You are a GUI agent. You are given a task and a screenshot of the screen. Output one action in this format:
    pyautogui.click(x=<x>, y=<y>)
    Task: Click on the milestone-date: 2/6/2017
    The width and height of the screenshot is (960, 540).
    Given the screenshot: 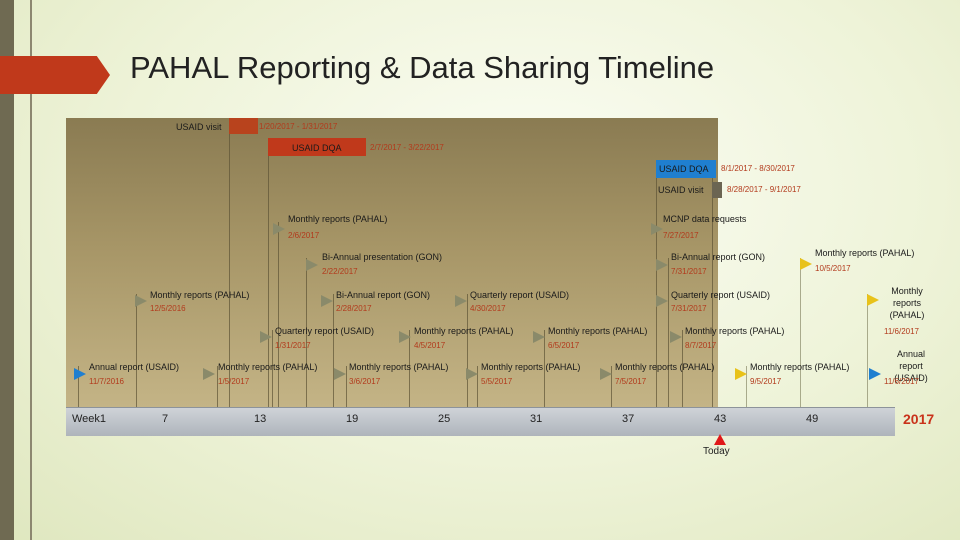 What is the action you would take?
    pyautogui.click(x=304, y=235)
    